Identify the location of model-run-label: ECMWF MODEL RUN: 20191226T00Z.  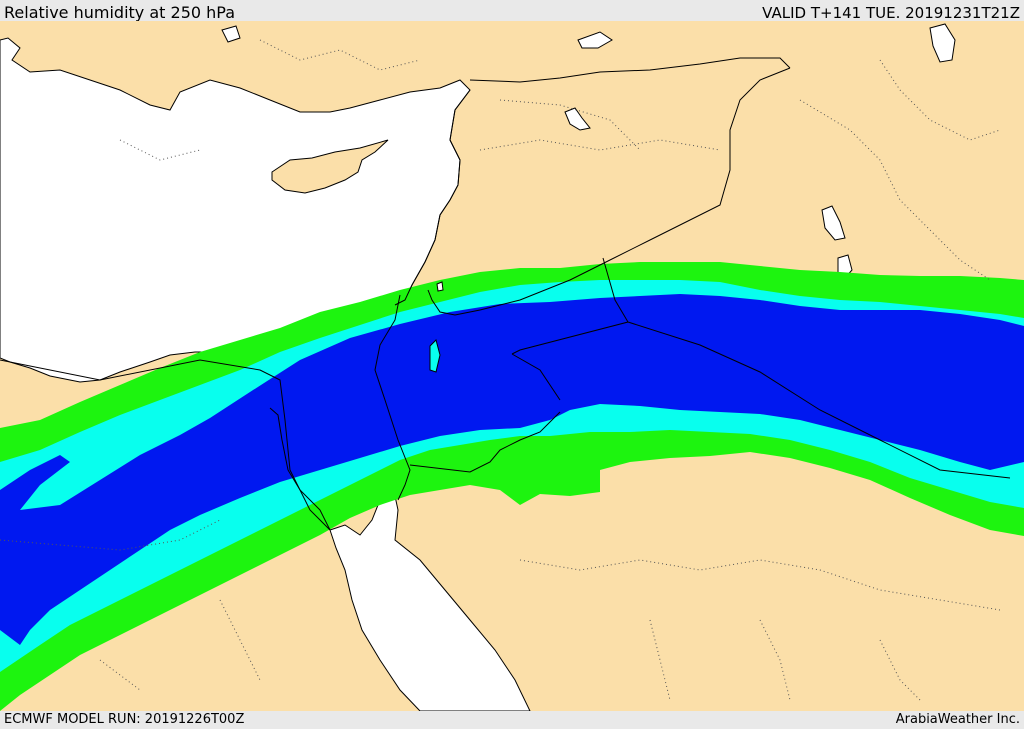
(124, 719).